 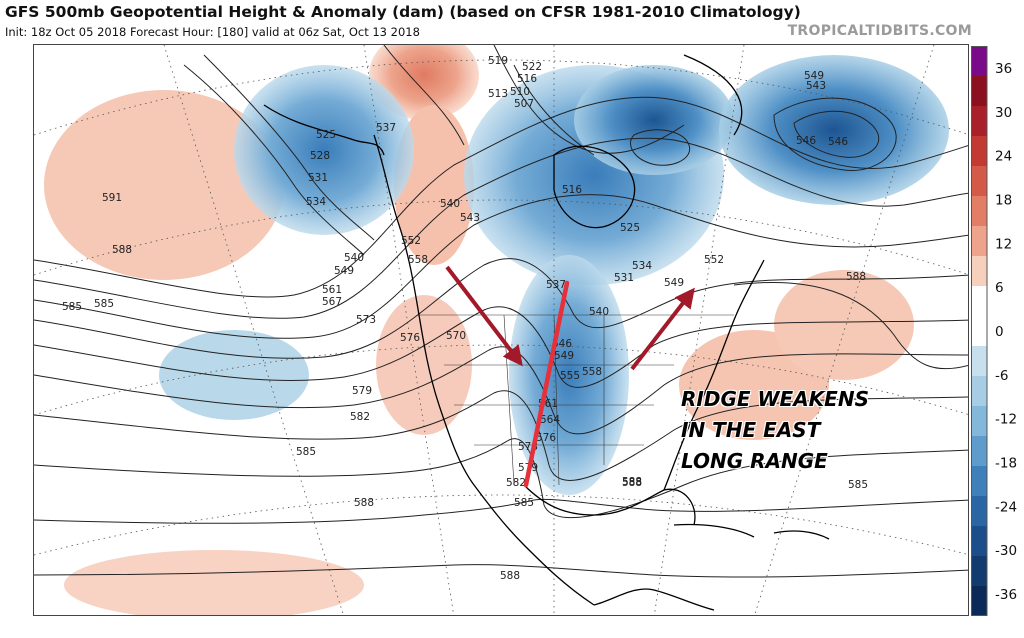 I want to click on rockies-ridge-anomaly, so click(x=434, y=185).